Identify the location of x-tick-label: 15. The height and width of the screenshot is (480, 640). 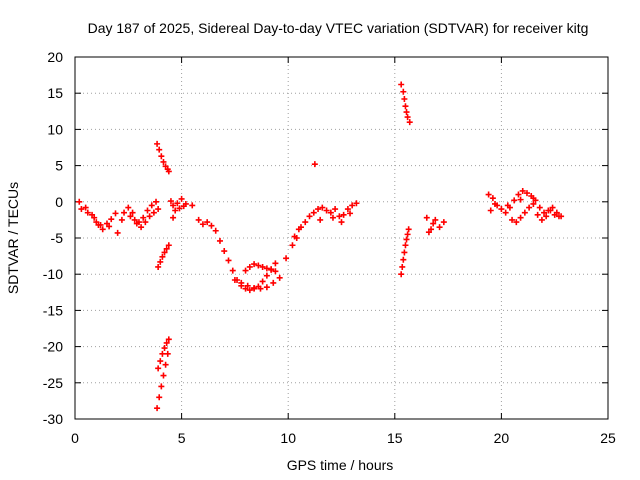
(395, 438).